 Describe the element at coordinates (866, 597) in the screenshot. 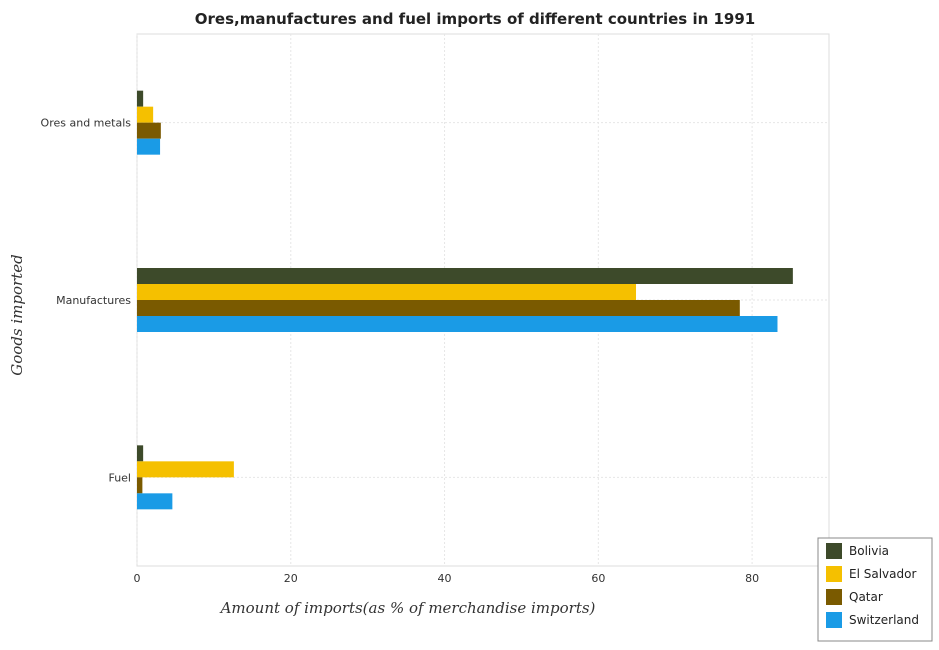

I see `legend-label: Qatar` at that location.